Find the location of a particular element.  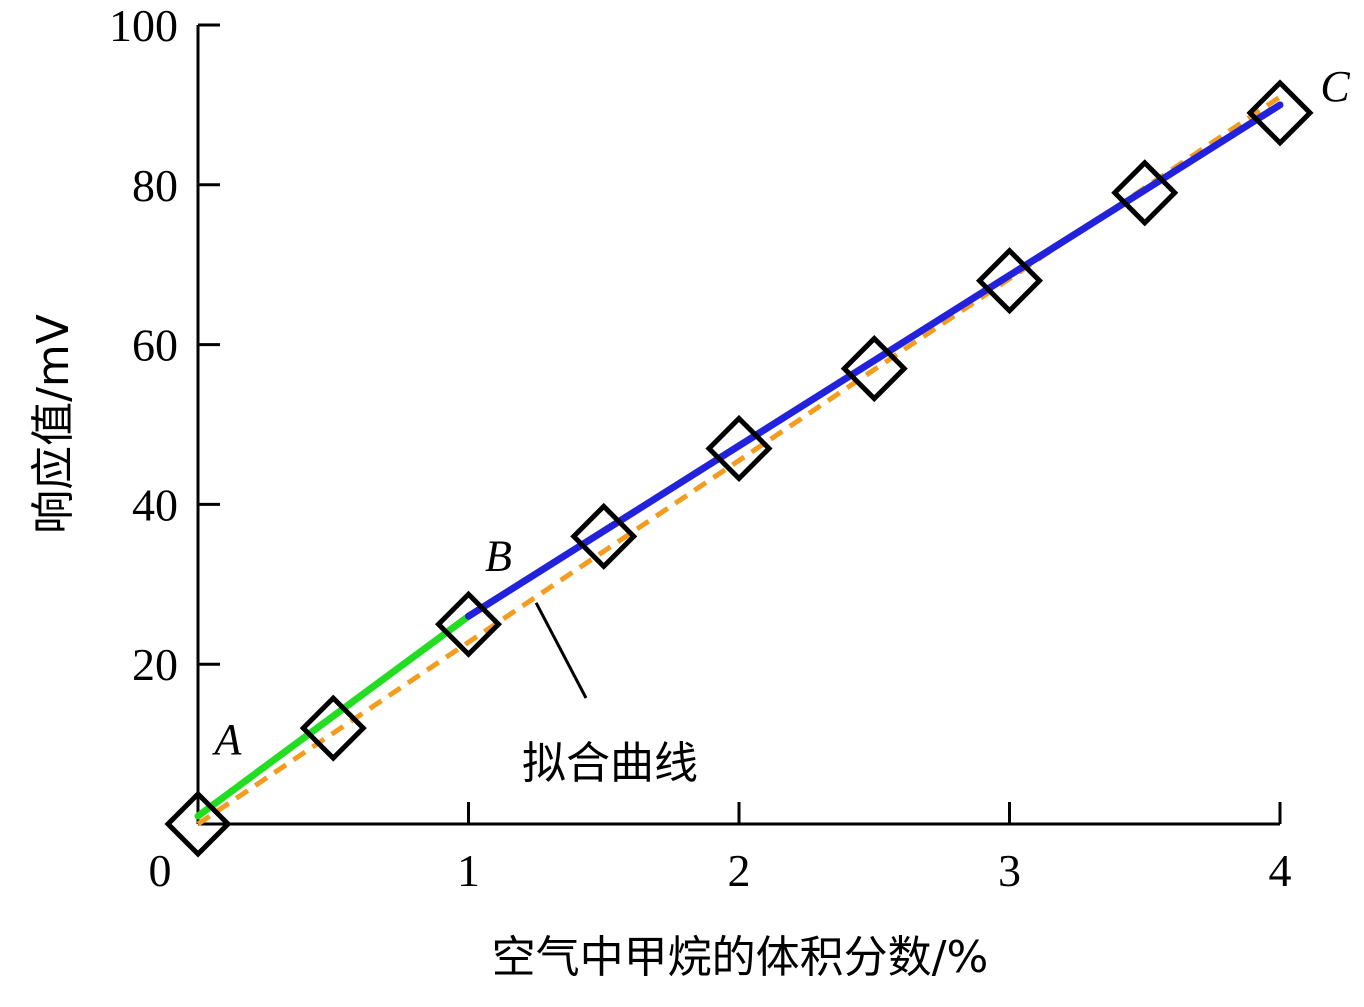

fit-curve-callout-line is located at coordinates (561, 650).